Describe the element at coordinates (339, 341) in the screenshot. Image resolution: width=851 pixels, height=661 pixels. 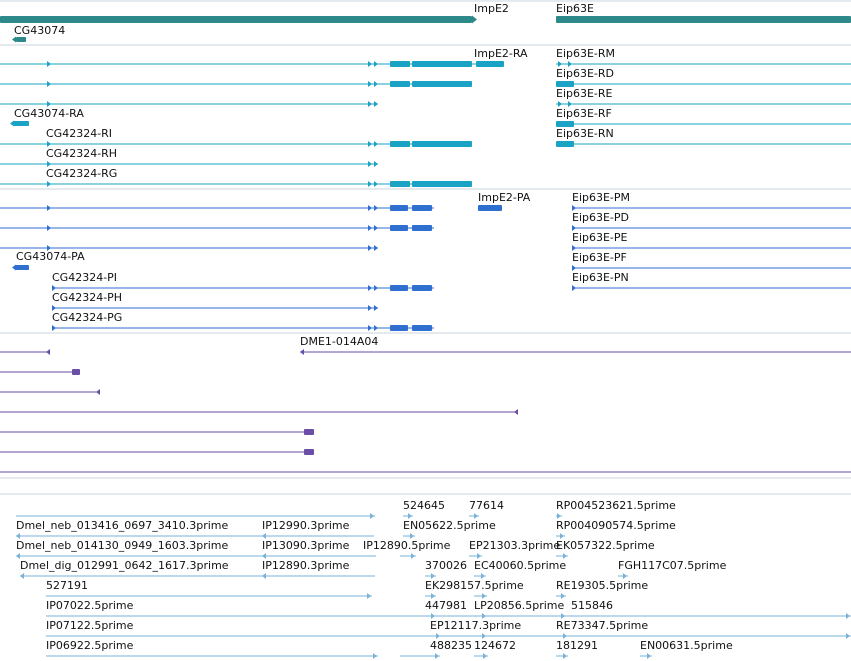
I see `clone-label: DME1-014A04` at that location.